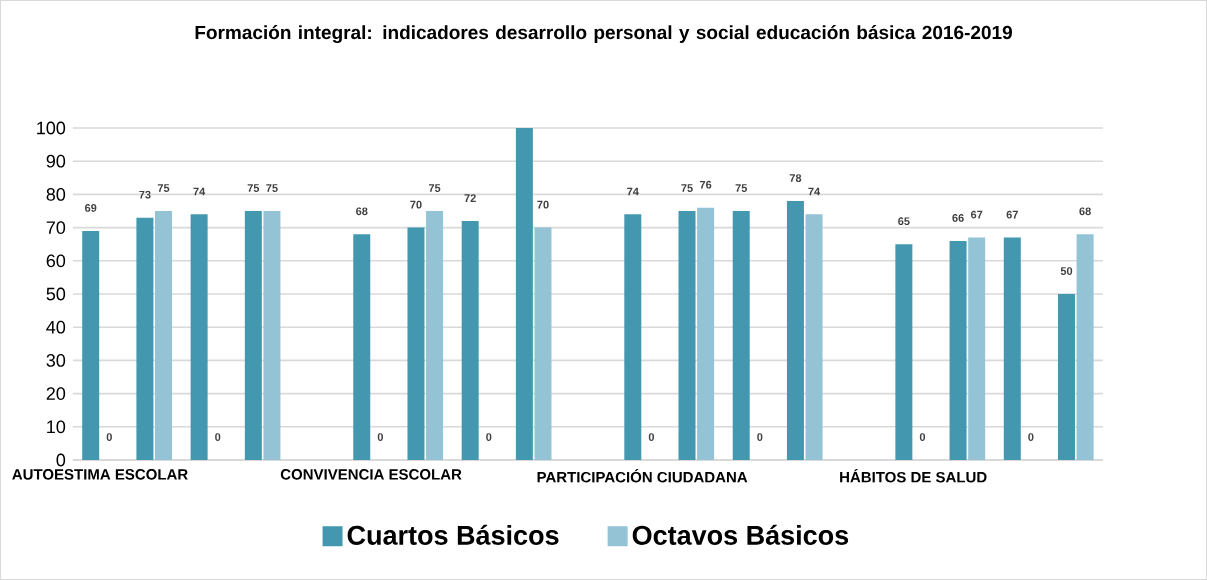 This screenshot has width=1207, height=580. I want to click on data-label: 69, so click(90, 208).